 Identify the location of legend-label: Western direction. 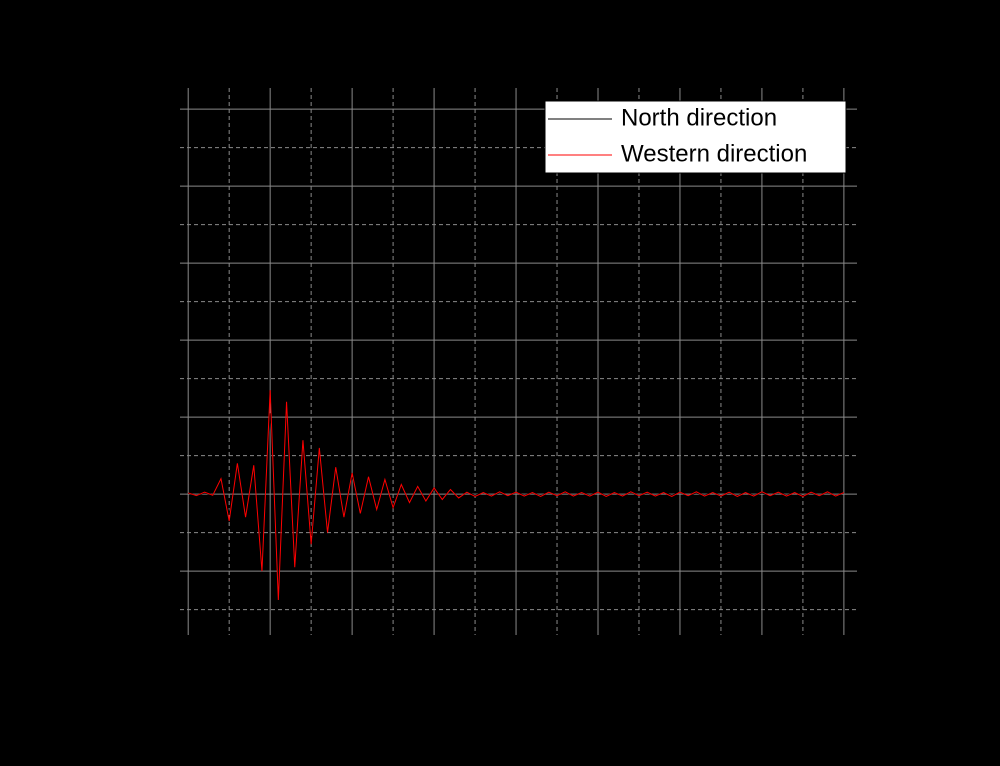
(714, 153).